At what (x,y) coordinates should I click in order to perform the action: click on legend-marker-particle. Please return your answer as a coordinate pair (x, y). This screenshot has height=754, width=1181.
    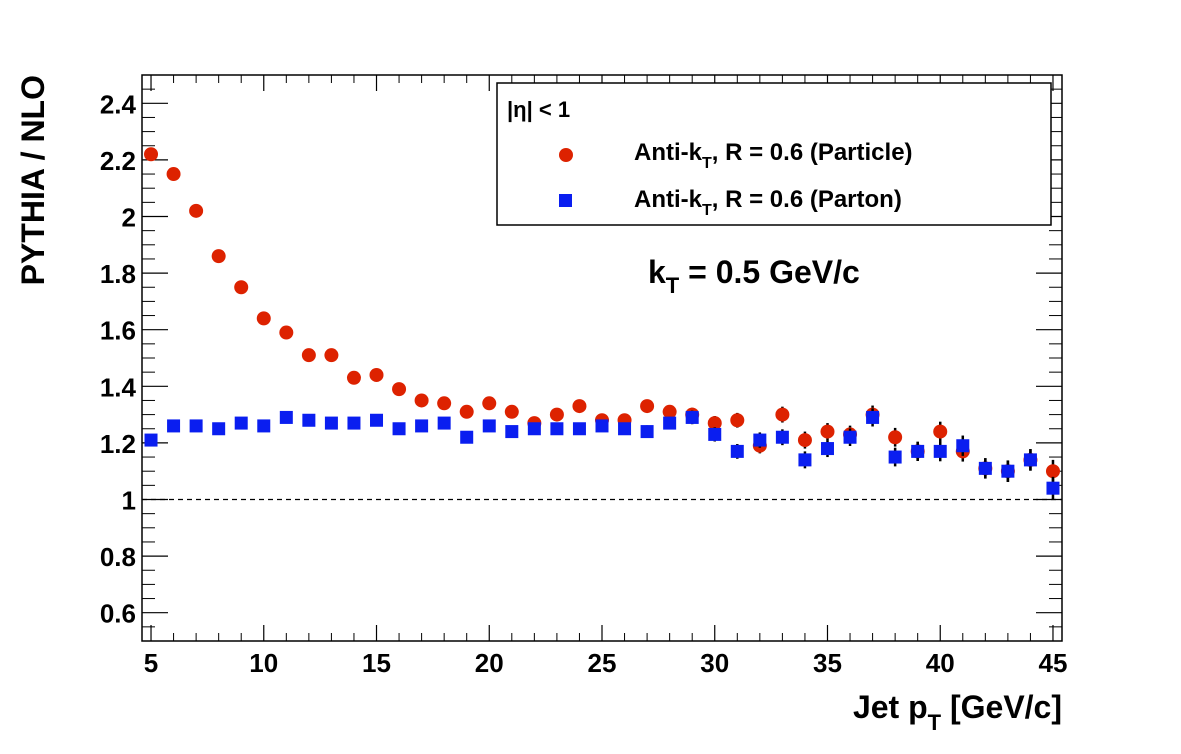
    Looking at the image, I should click on (566, 155).